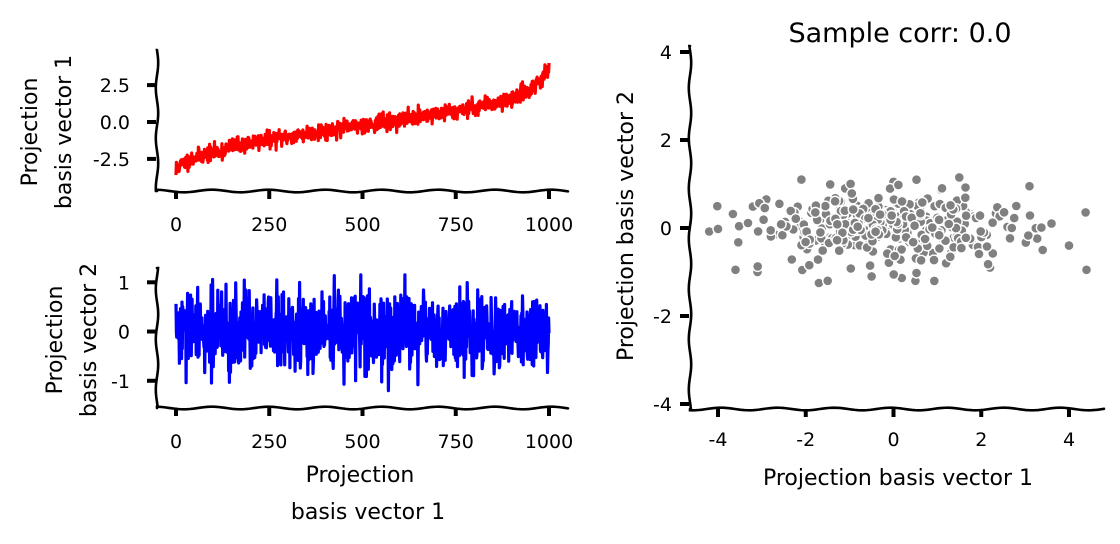 The height and width of the screenshot is (544, 1120). I want to click on series-line-blue, so click(362, 333).